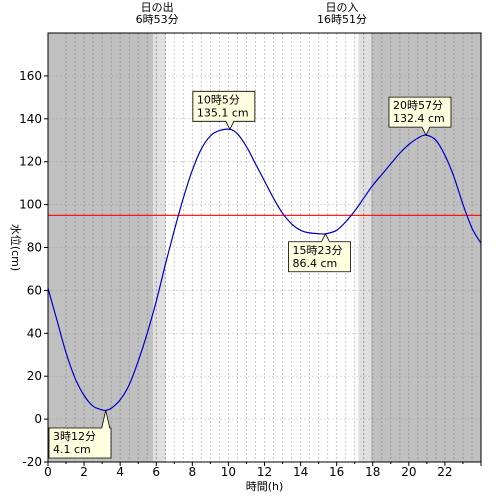 This screenshot has width=496, height=496. Describe the element at coordinates (34, 333) in the screenshot. I see `y-tick-label: 40` at that location.